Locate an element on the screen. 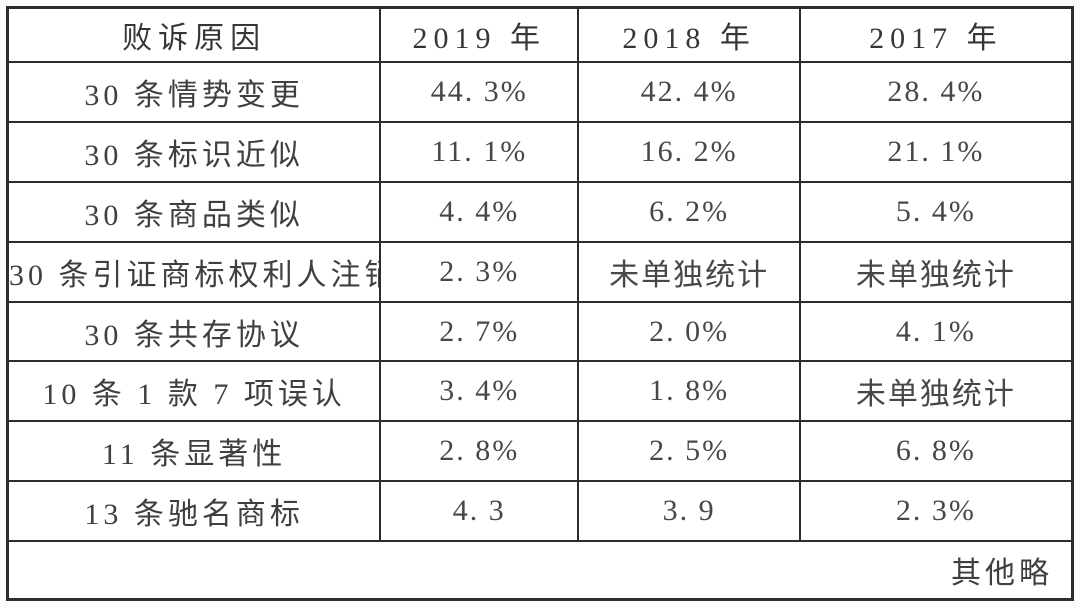 The height and width of the screenshot is (608, 1080). value-2019: 4. 4% is located at coordinates (479, 211).